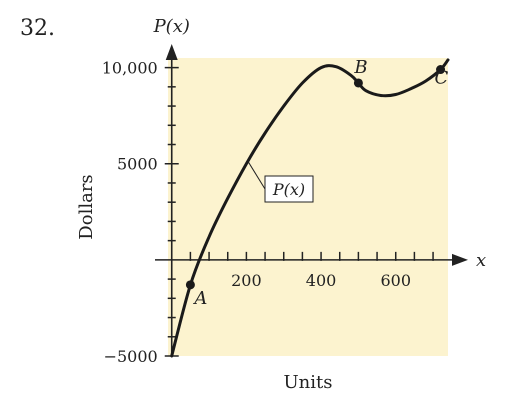 Image resolution: width=517 pixels, height=418 pixels. I want to click on y-tick-label: 10,000, so click(130, 68).